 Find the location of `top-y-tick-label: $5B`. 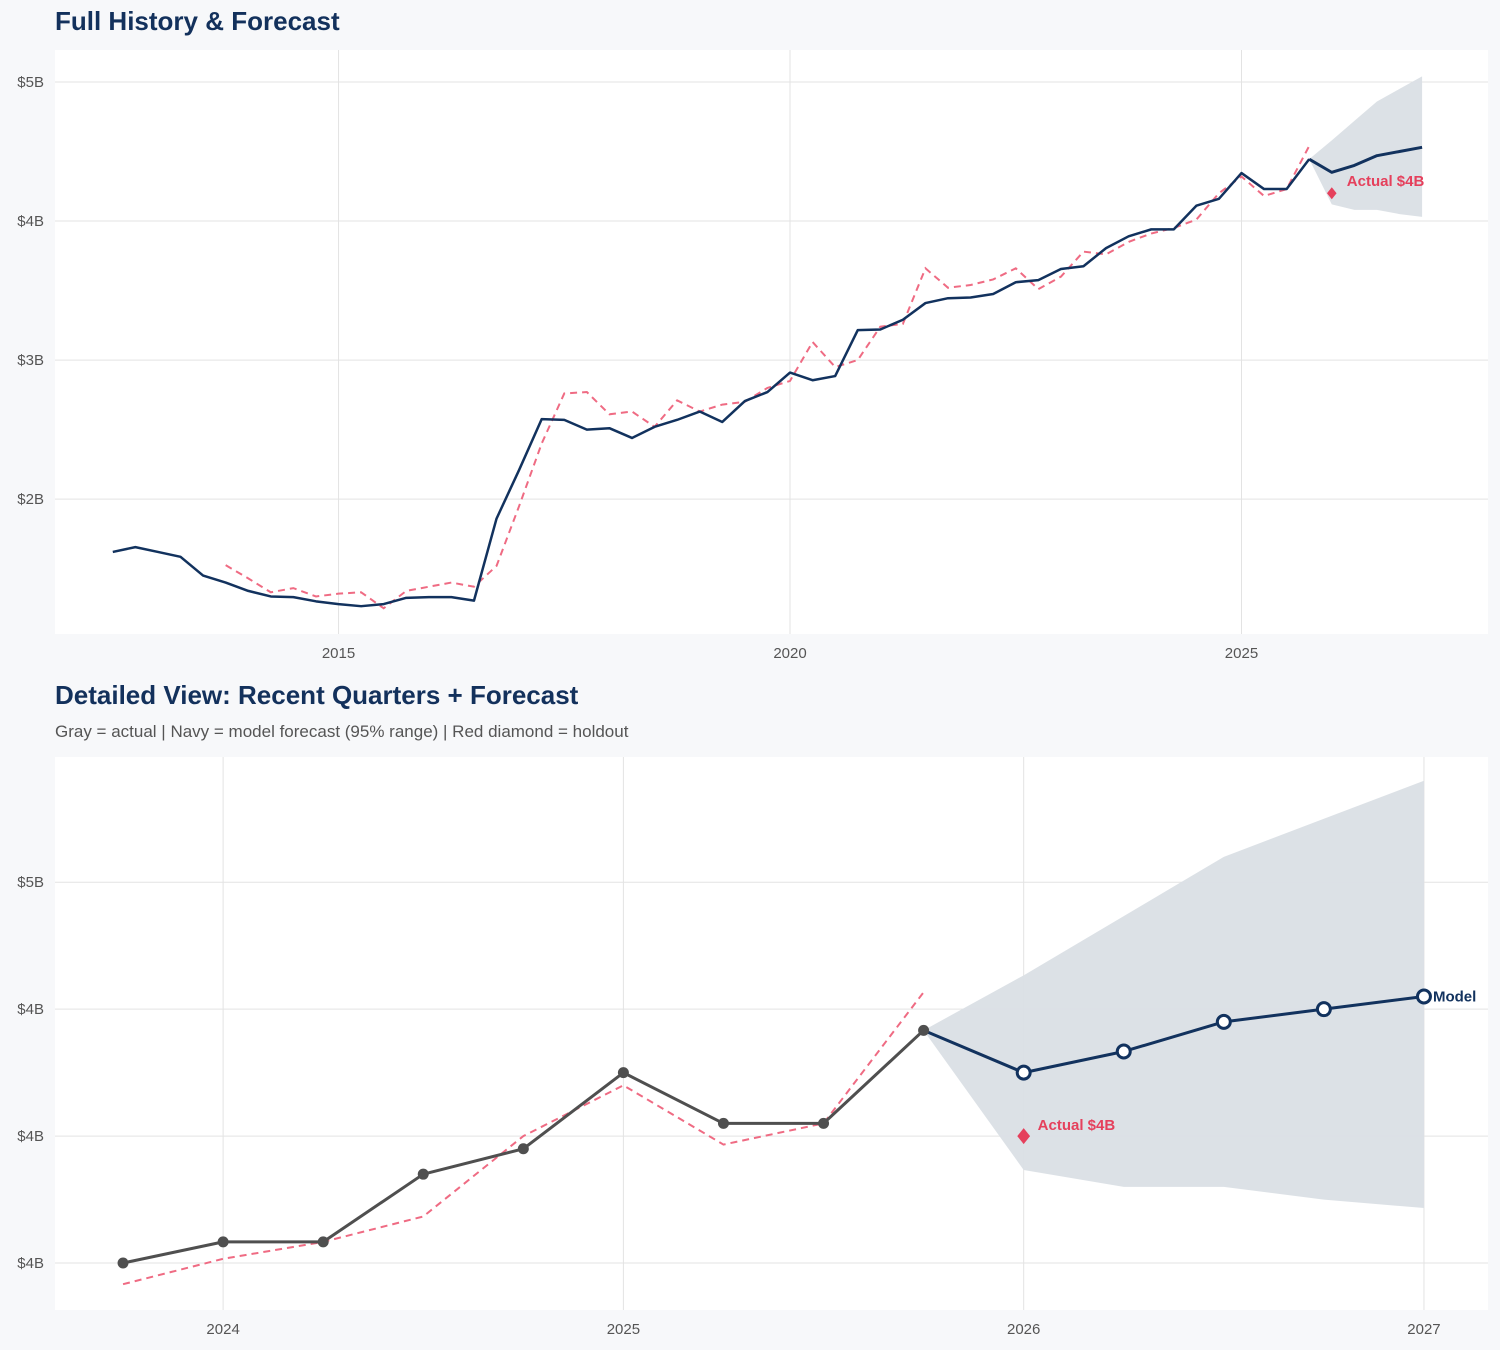

top-y-tick-label: $5B is located at coordinates (30, 82).